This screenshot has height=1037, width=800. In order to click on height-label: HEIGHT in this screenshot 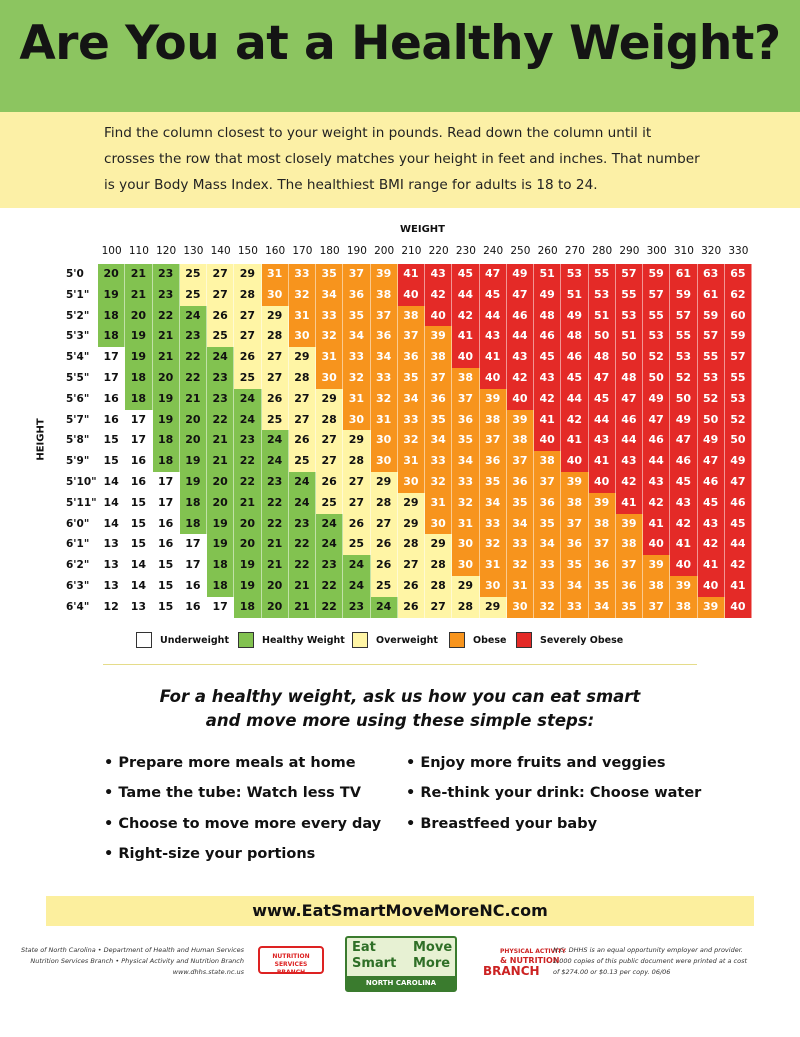, I will do `click(41, 439)`.